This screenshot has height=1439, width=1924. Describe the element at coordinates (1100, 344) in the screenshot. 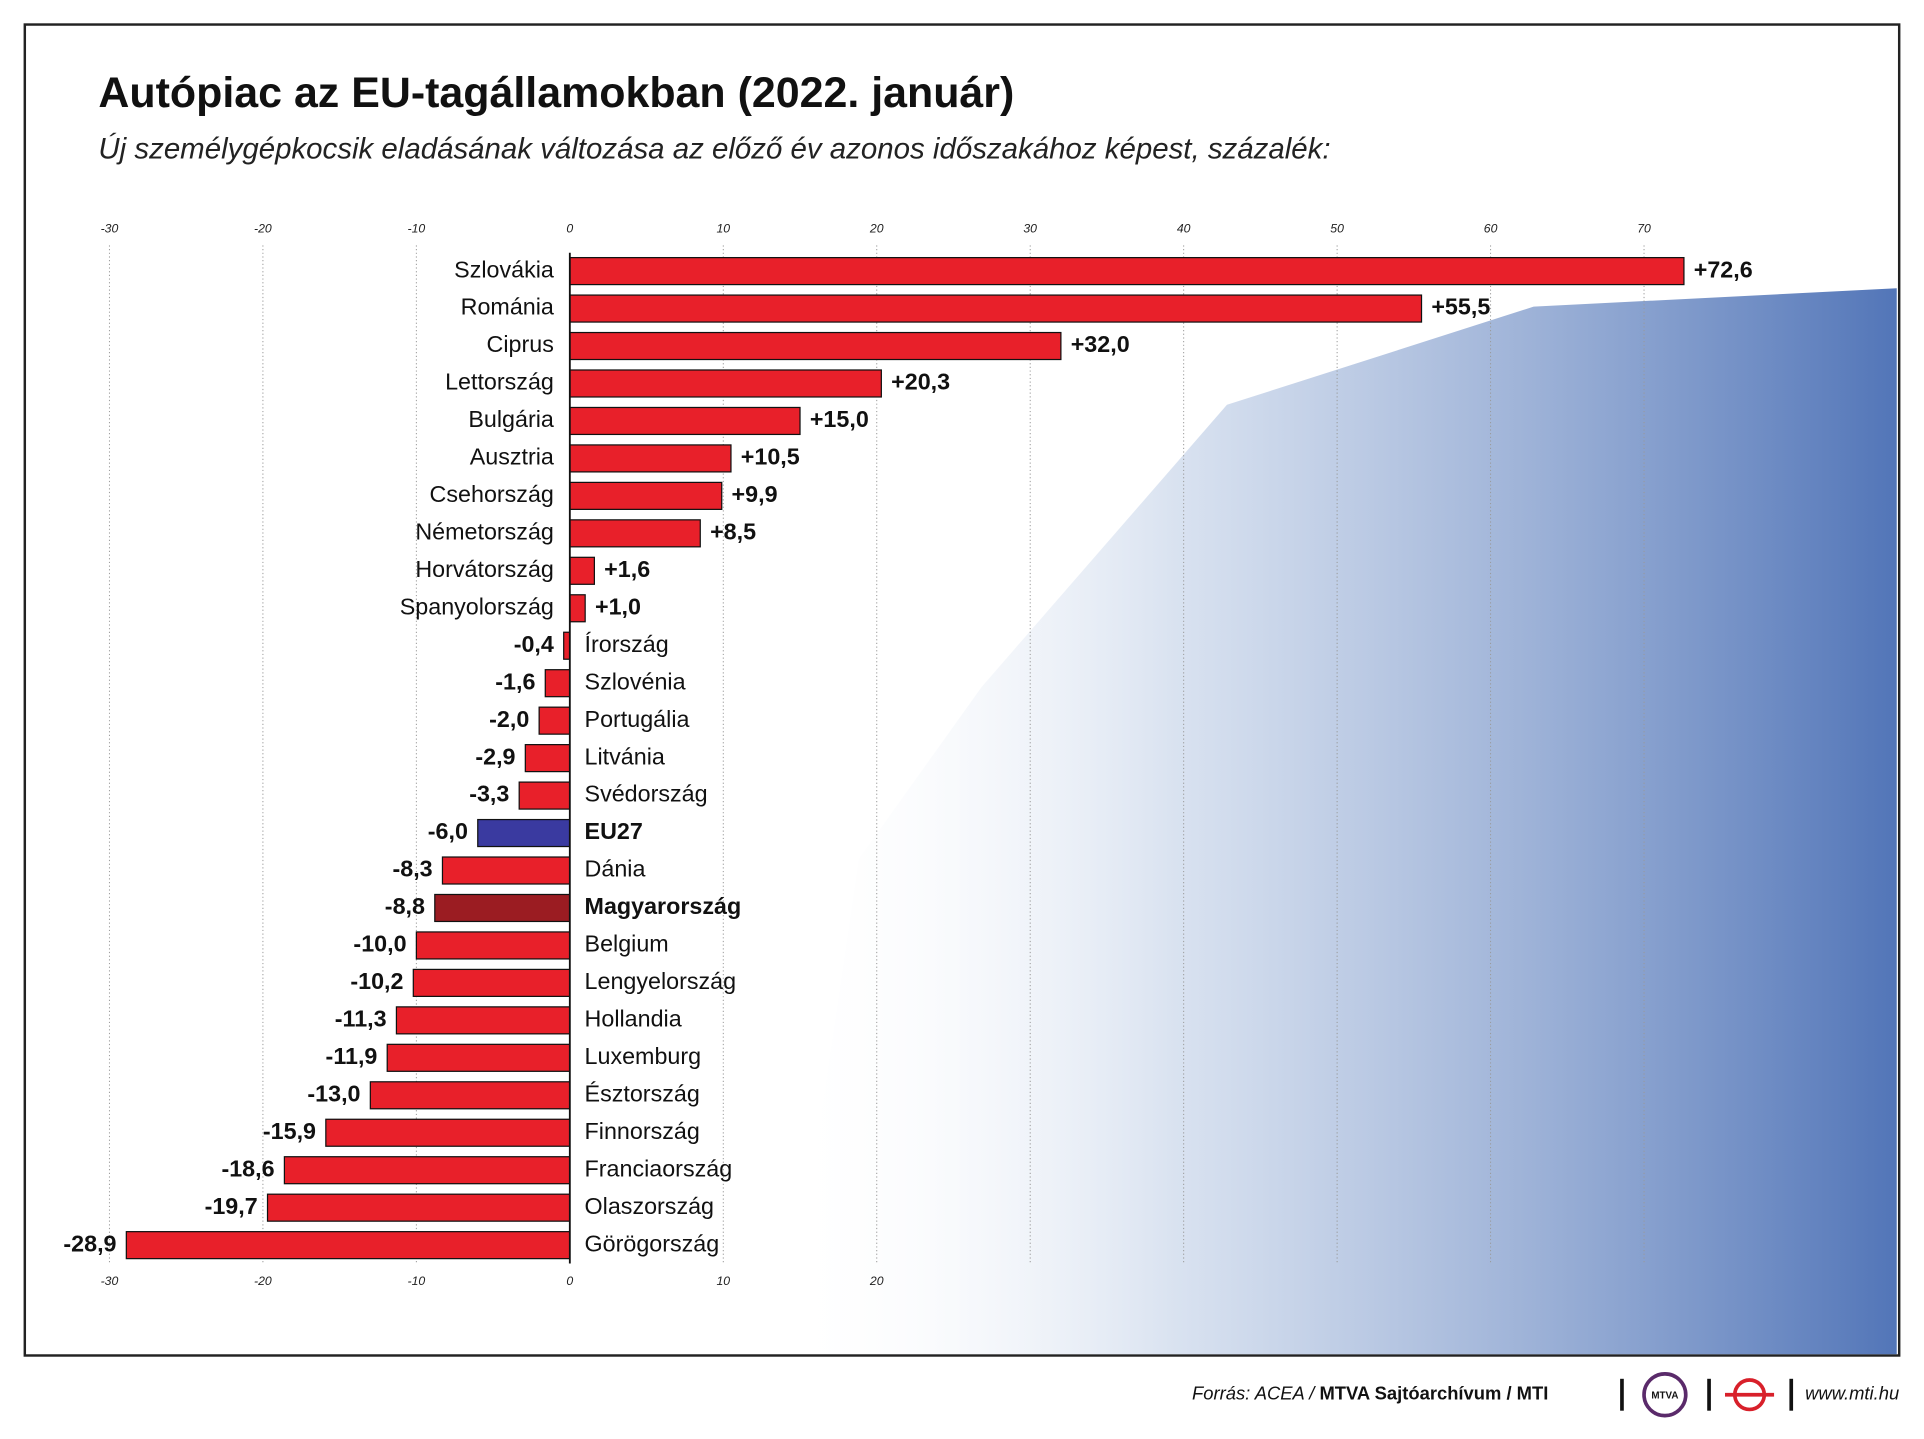

I see `value-label: +32,0` at that location.